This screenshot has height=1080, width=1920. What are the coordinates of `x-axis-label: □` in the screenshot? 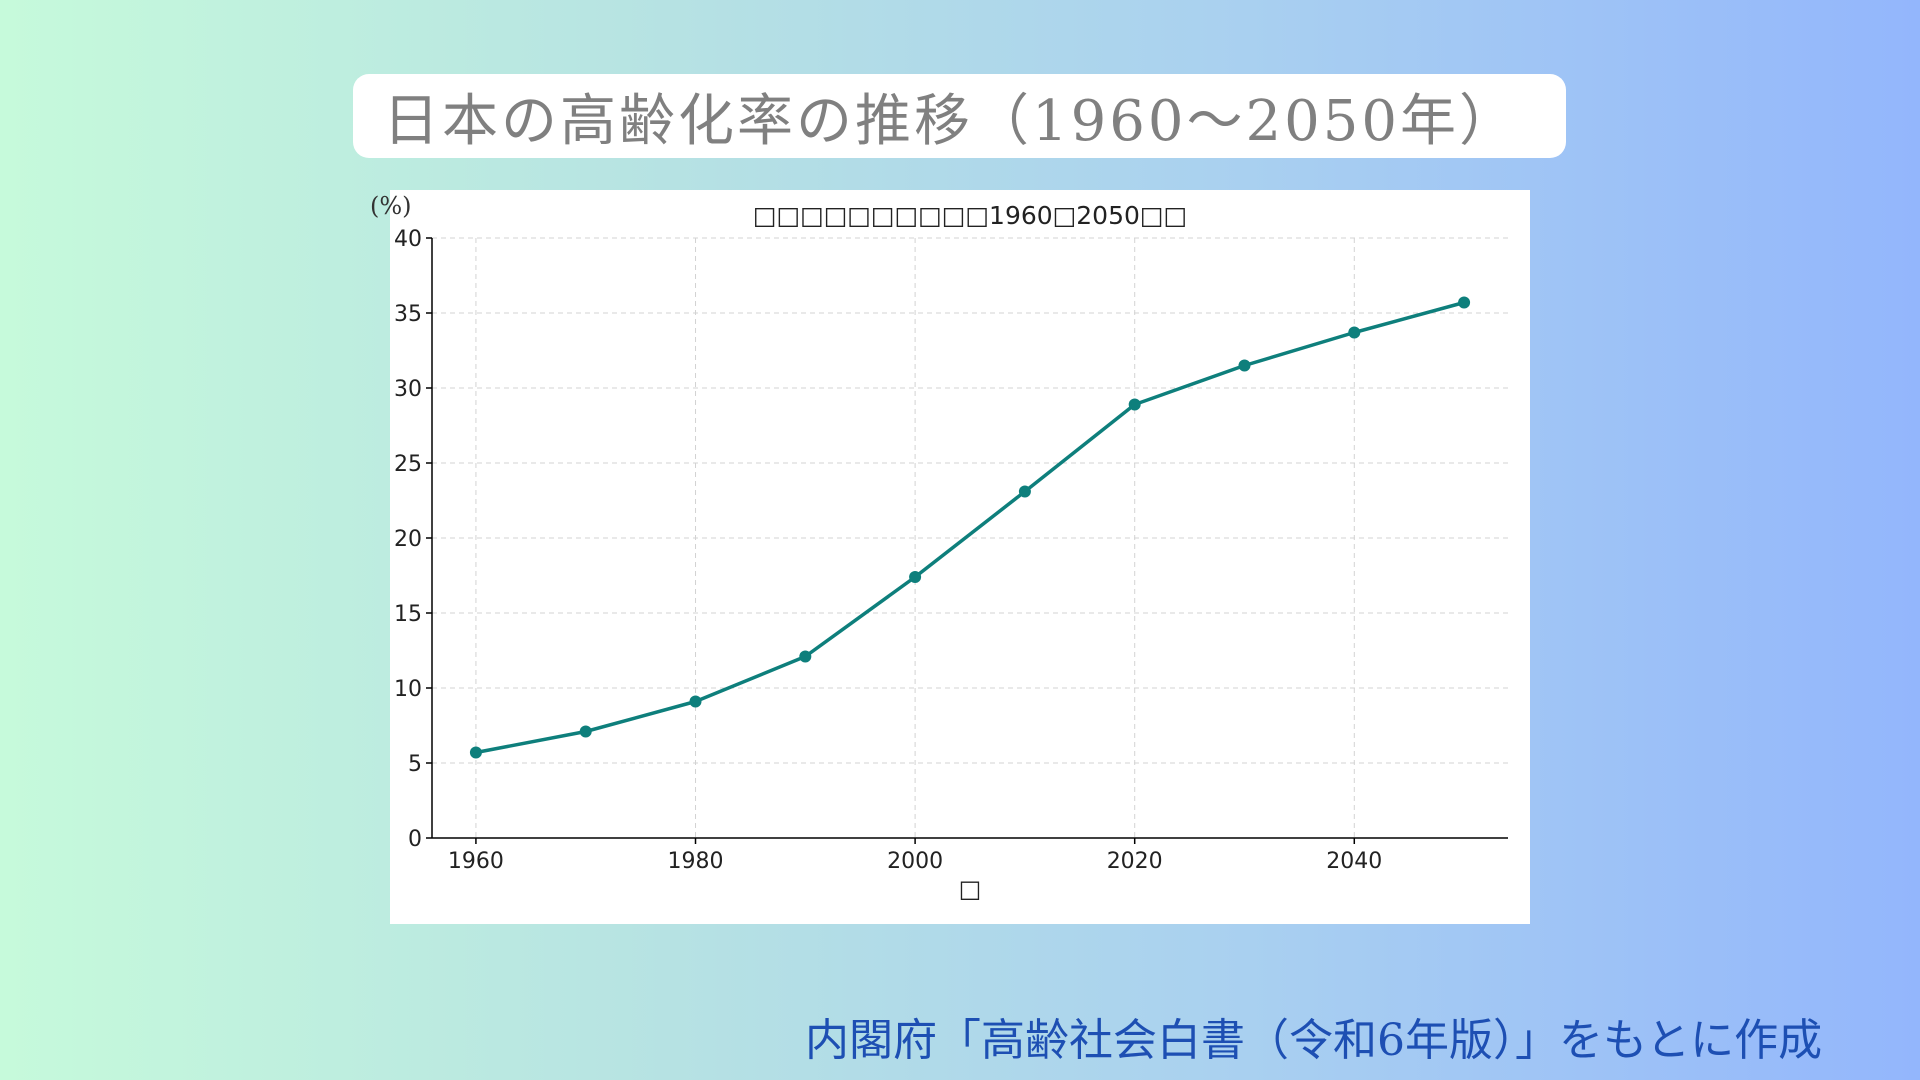 It's located at (970, 889).